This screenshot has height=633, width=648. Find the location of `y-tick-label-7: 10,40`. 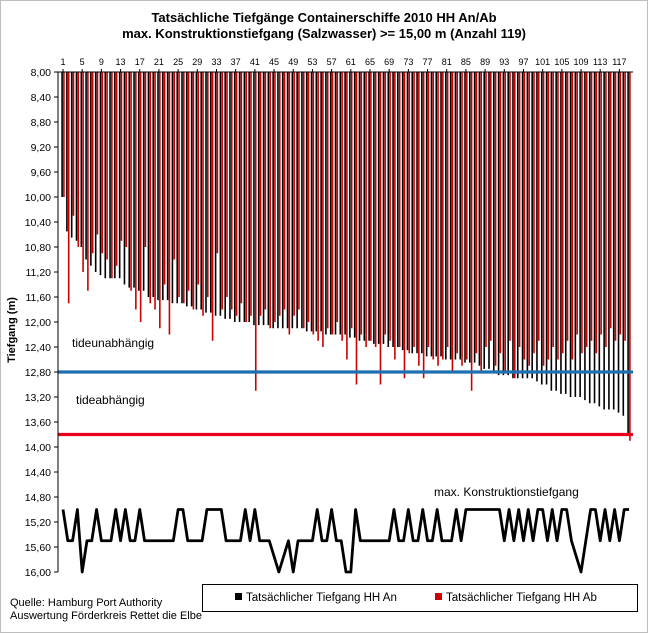

y-tick-label-7: 10,40 is located at coordinates (38, 223).